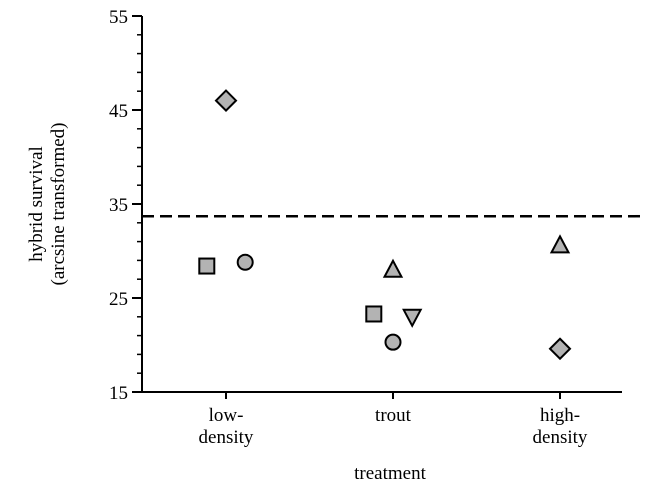 Image resolution: width=650 pixels, height=485 pixels. What do you see at coordinates (118, 205) in the screenshot?
I see `y-tick-label: 35` at bounding box center [118, 205].